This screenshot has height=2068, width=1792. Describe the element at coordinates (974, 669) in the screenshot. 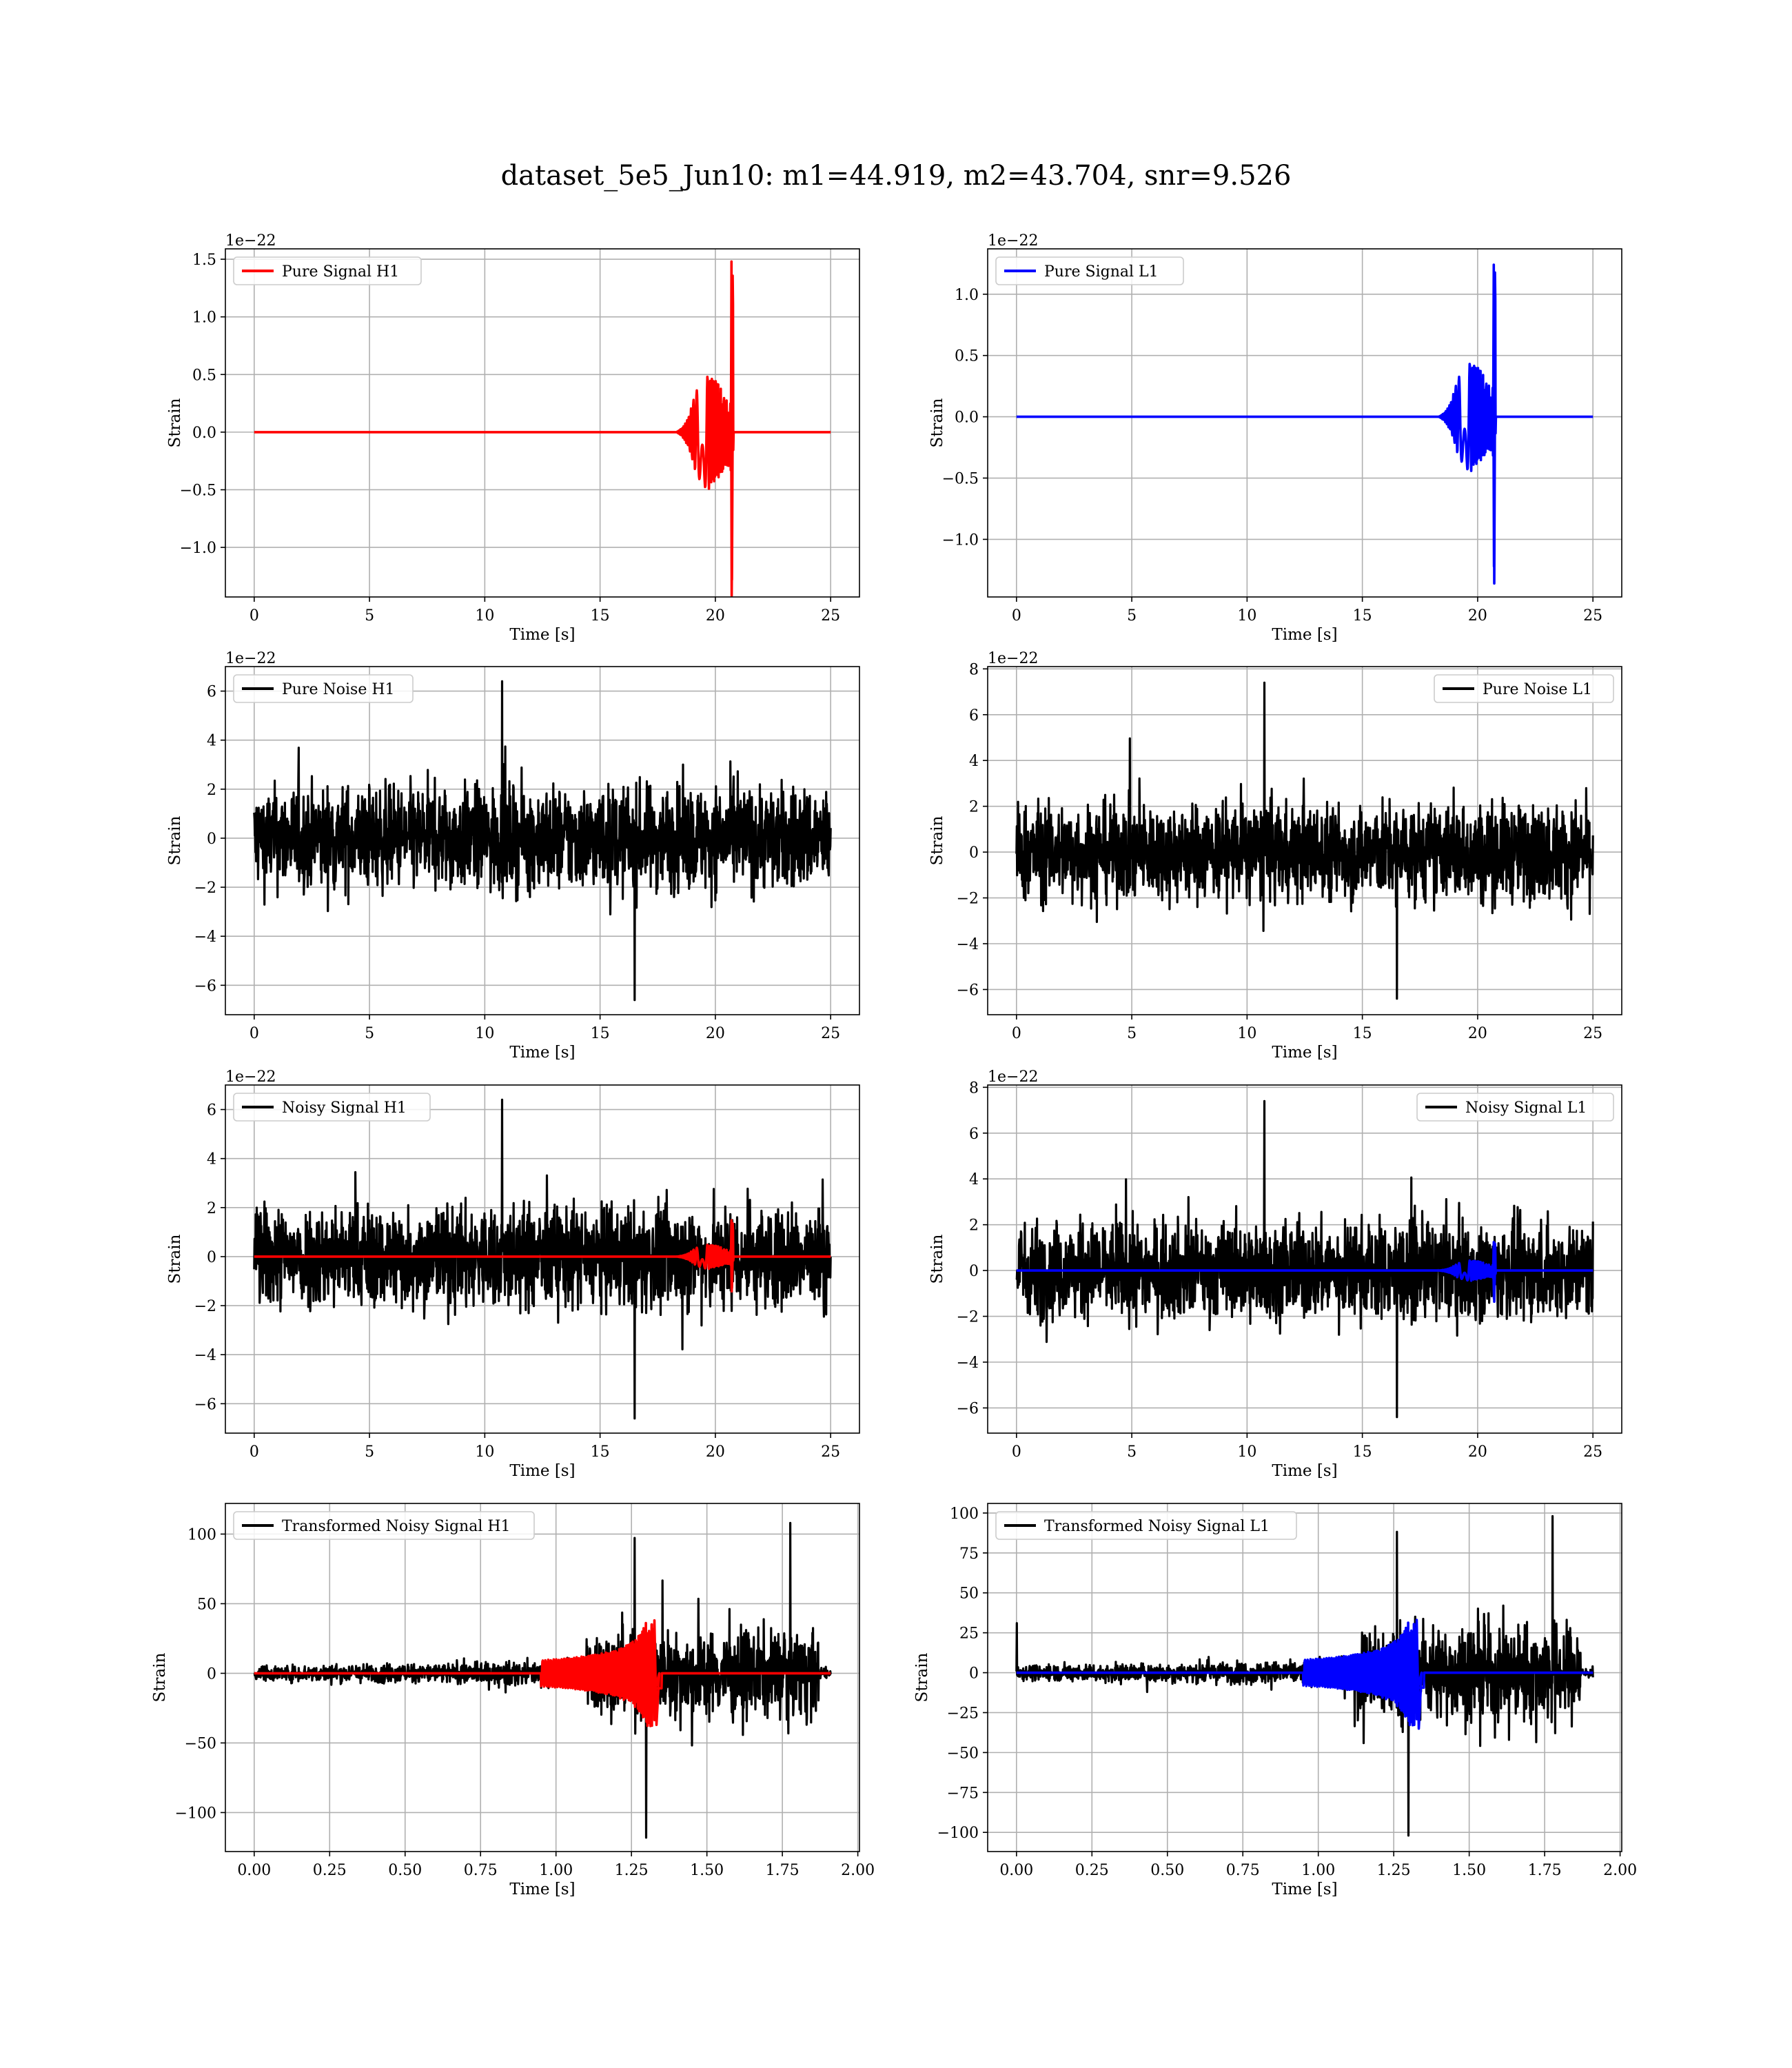

I see `y-tick-label: 8` at that location.